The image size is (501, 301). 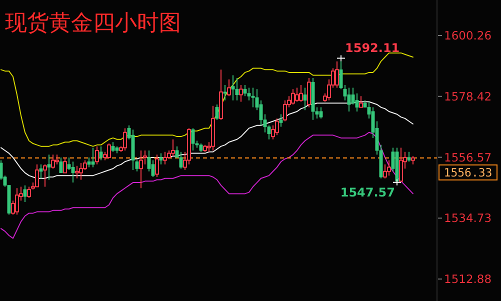 What do you see at coordinates (468, 279) in the screenshot?
I see `y-tick-label: 1512.88` at bounding box center [468, 279].